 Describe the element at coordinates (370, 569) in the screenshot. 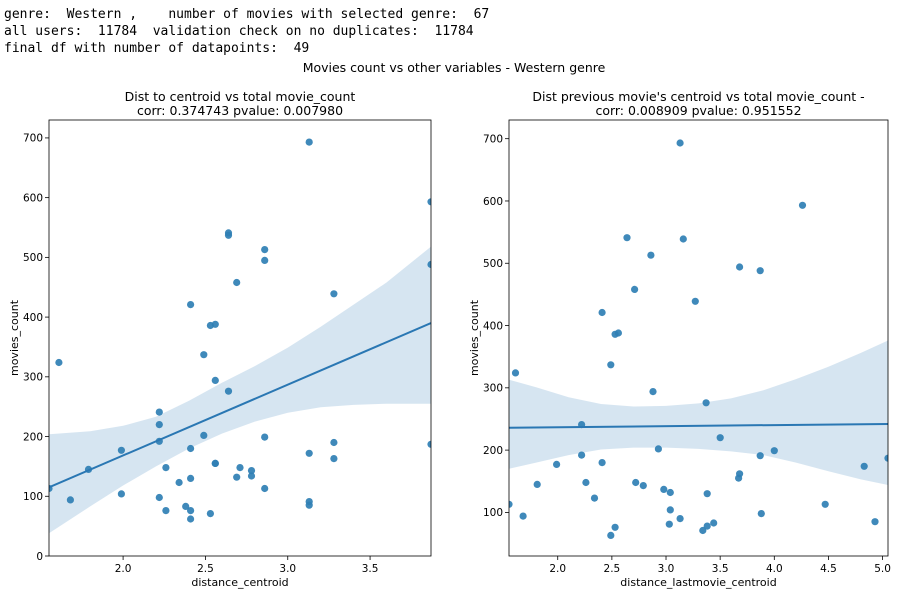

I see `x-tick-label: 3.5` at that location.